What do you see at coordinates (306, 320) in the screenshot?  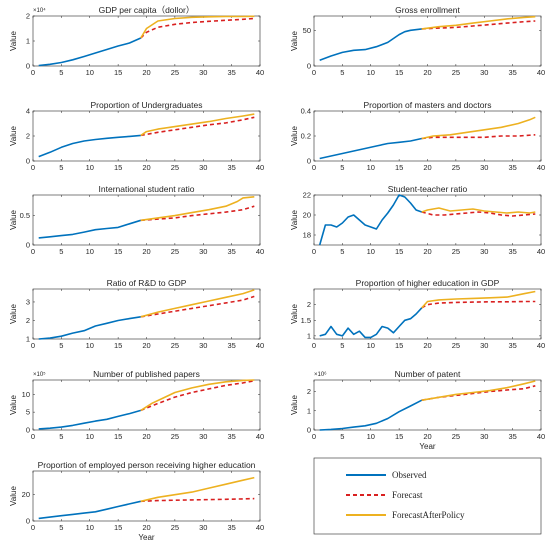 I see `y-tick-label: 1.5` at bounding box center [306, 320].